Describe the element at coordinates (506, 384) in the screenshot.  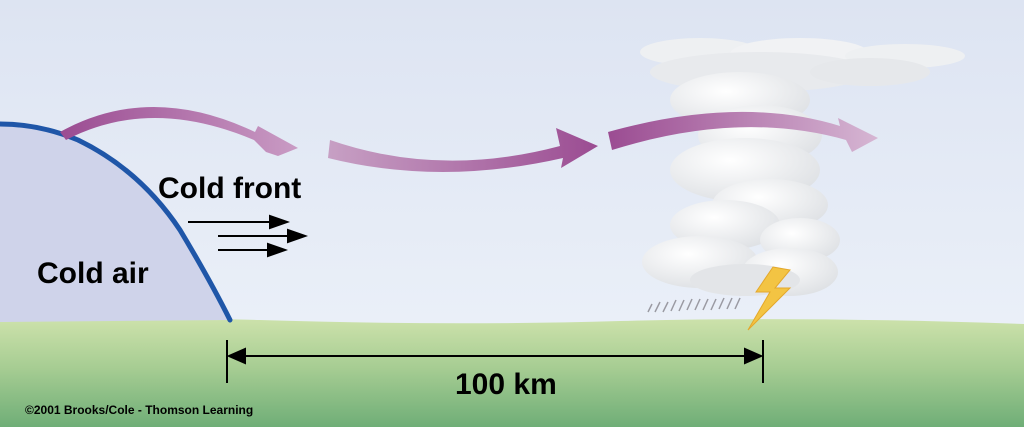
I see `distance-label: 100 km` at that location.